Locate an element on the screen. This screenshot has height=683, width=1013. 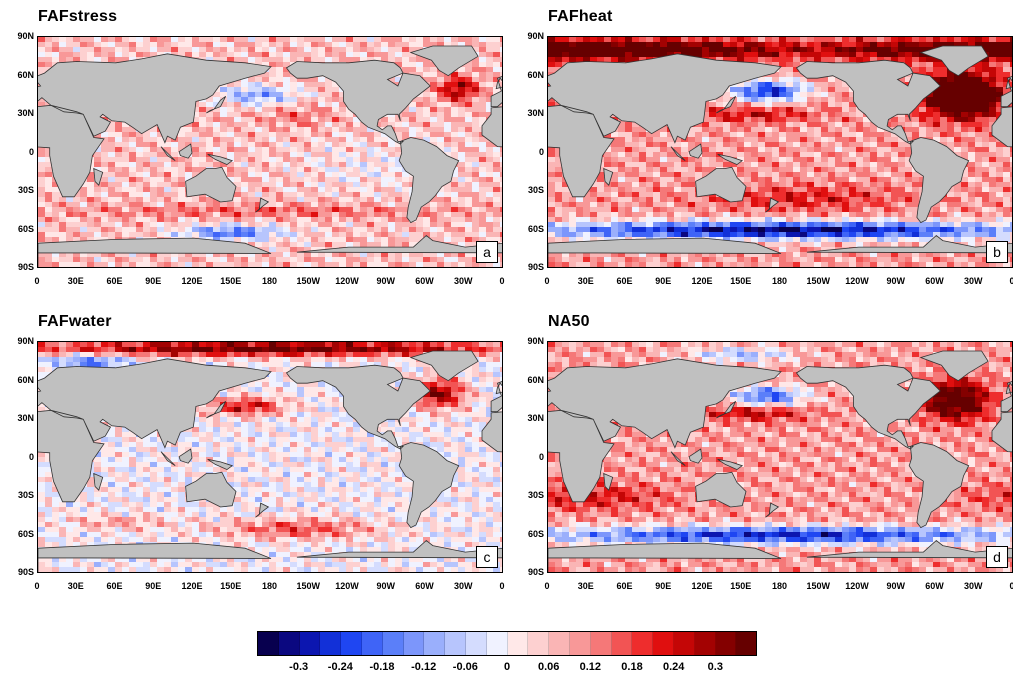
panel-title: FAFstress is located at coordinates (78, 16).